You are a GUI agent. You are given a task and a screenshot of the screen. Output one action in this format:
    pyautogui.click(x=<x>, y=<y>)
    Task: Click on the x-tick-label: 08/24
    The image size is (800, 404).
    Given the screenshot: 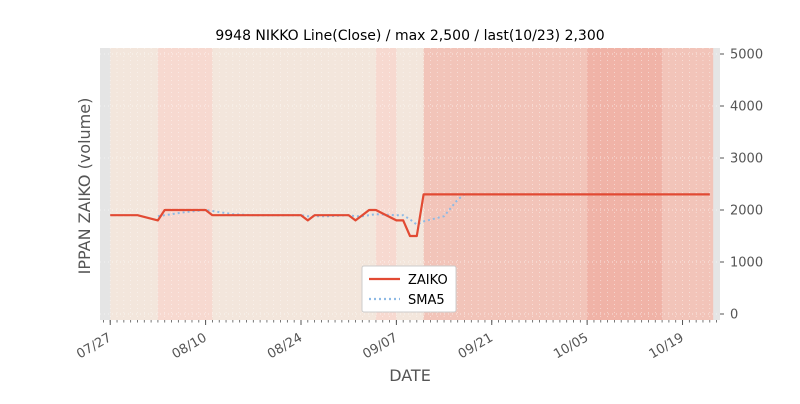 What is the action you would take?
    pyautogui.click(x=285, y=346)
    